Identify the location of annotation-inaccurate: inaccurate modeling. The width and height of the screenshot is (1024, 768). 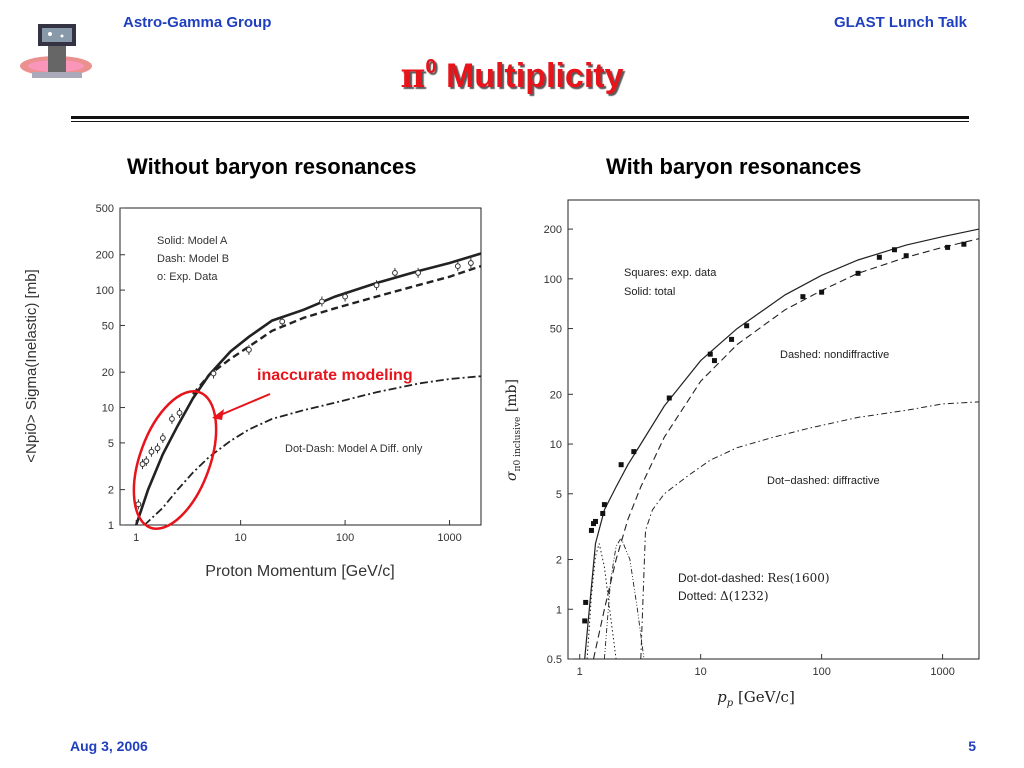
(335, 375).